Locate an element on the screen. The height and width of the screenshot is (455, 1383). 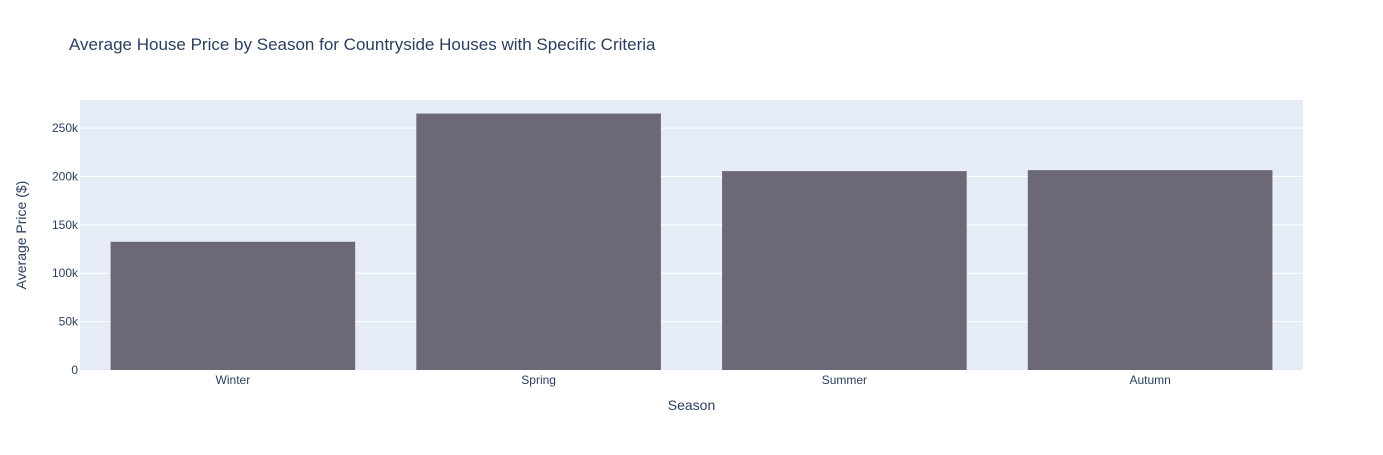
y-axis-ticks: 0 50k 100k 150k 200k 250k is located at coordinates (65, 249).